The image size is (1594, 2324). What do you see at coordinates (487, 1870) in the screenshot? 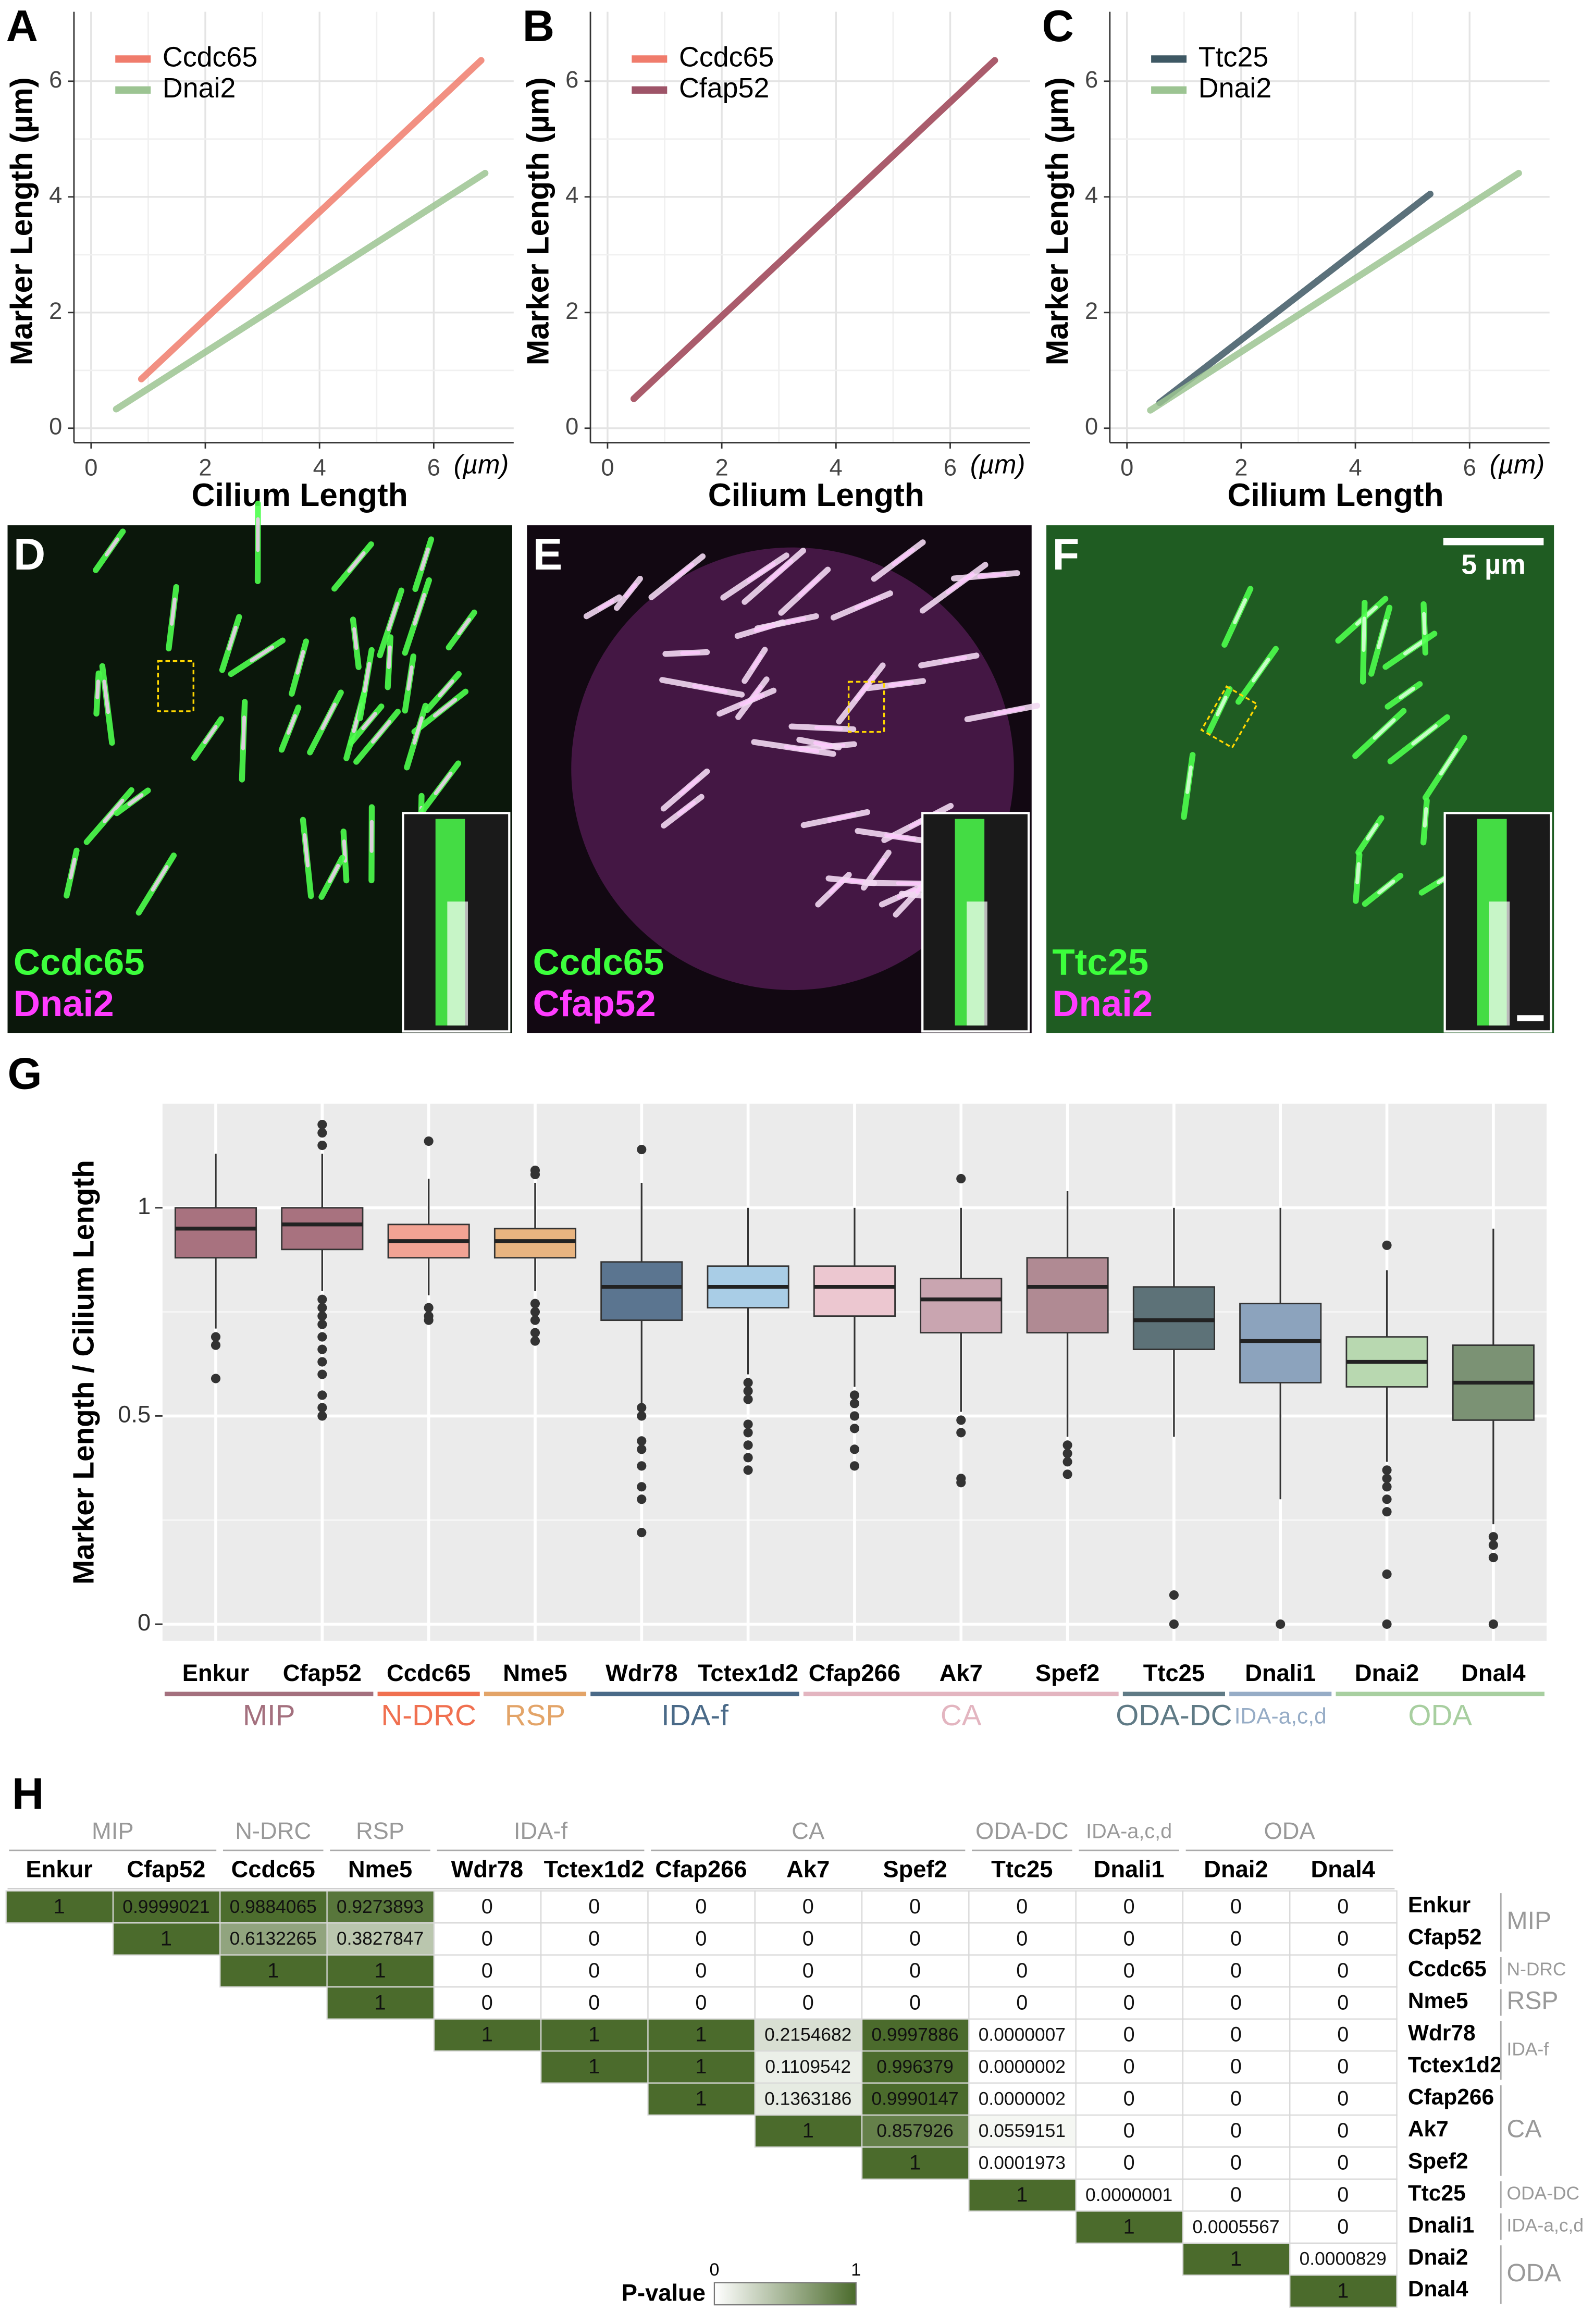
I see `column-header: Wdr78` at bounding box center [487, 1870].